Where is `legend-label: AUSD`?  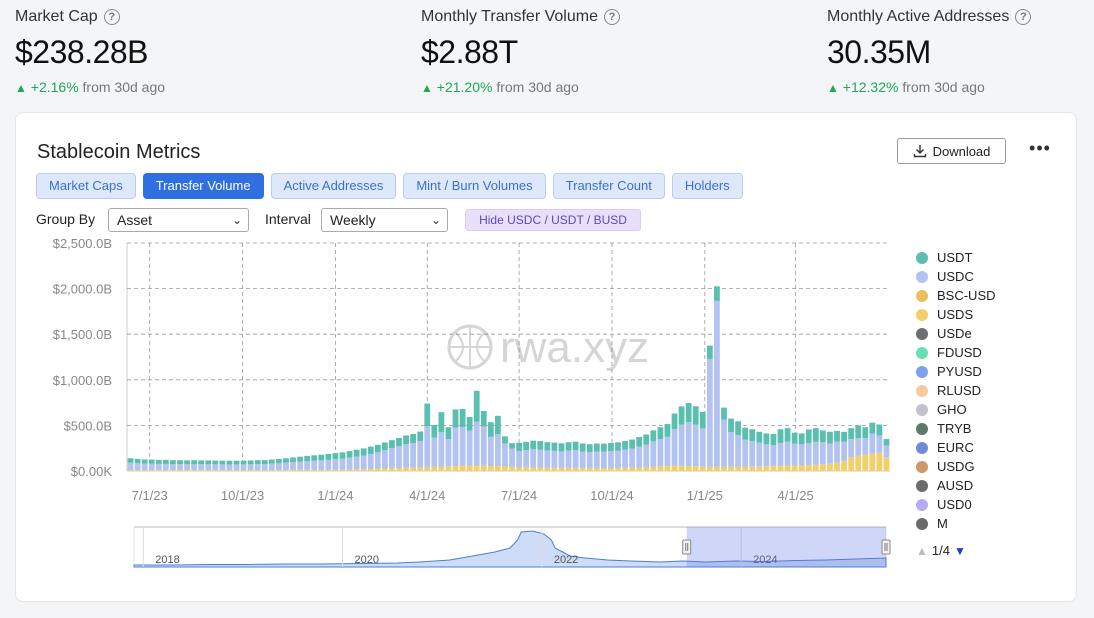 legend-label: AUSD is located at coordinates (955, 485).